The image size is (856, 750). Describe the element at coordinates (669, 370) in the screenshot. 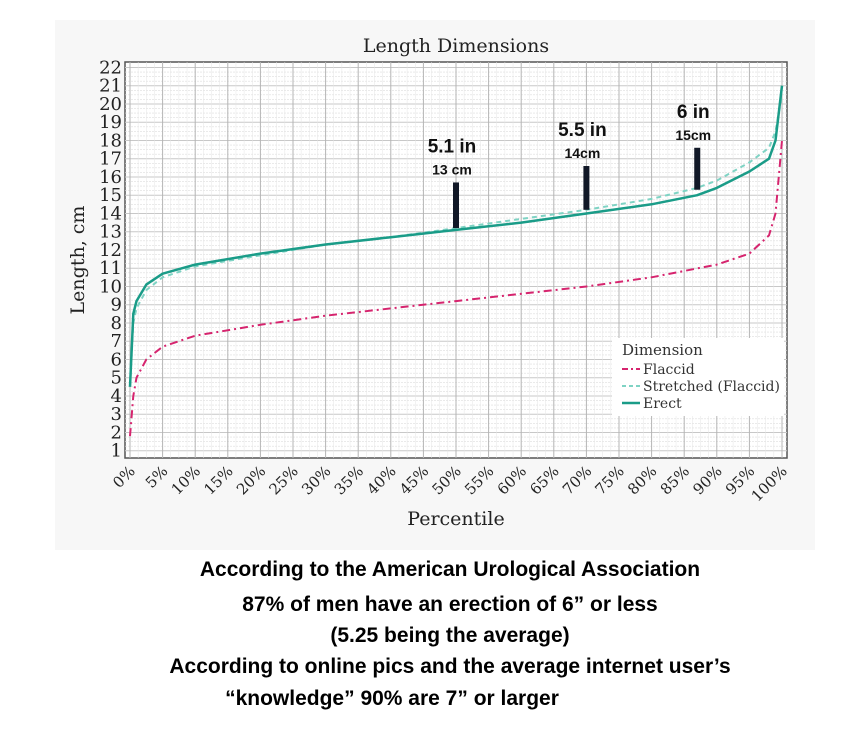

I see `legend-label-flaccid: Flaccid` at that location.